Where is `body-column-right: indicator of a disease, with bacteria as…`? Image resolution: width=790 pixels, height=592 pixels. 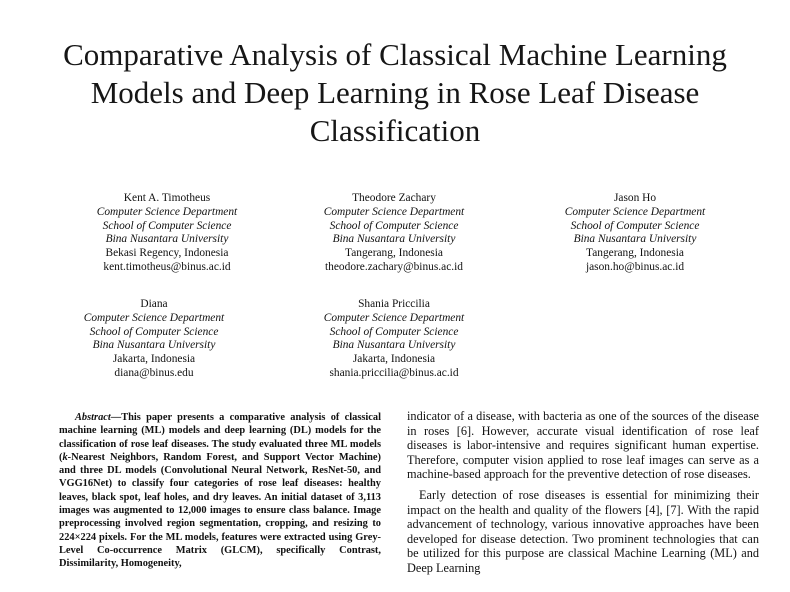
body-column-right: indicator of a disease, with bacteria as… is located at coordinates (583, 492).